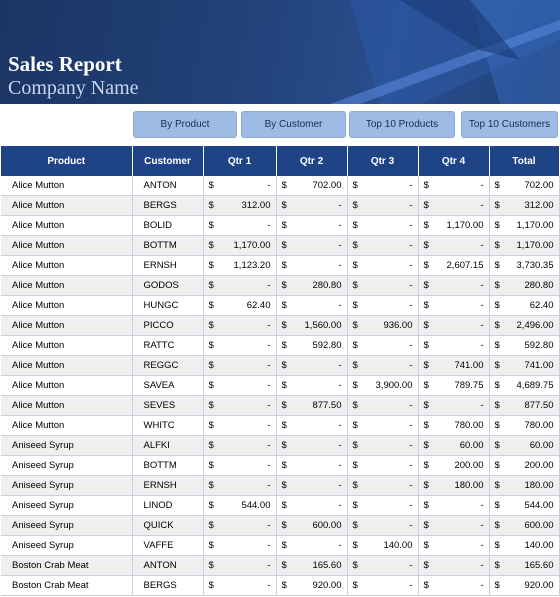 The image size is (560, 597). What do you see at coordinates (465, 265) in the screenshot?
I see `amount: 2,607.15` at bounding box center [465, 265].